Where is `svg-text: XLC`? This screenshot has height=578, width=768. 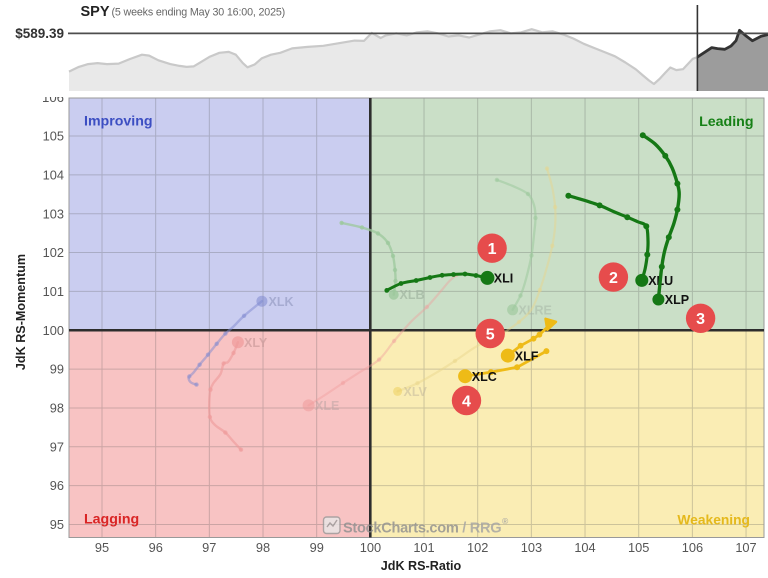 svg-text: XLC is located at coordinates (484, 377).